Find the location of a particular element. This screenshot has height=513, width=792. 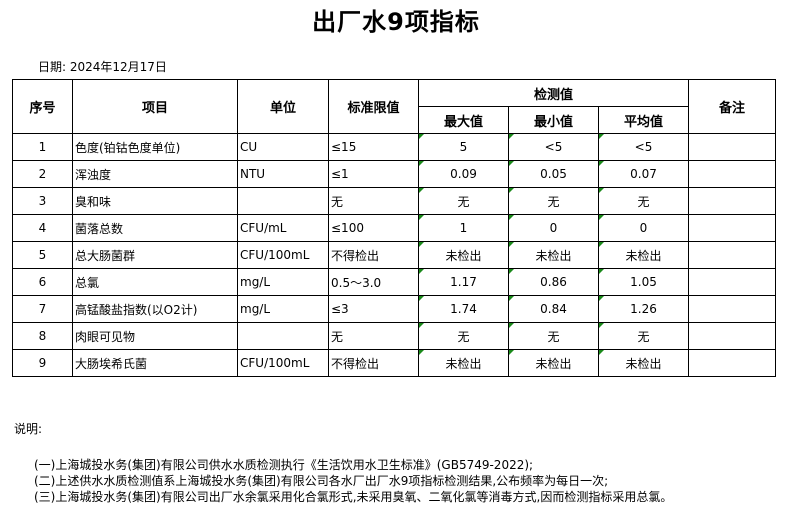

table-row: 3 臭和味无无无无 is located at coordinates (394, 201).